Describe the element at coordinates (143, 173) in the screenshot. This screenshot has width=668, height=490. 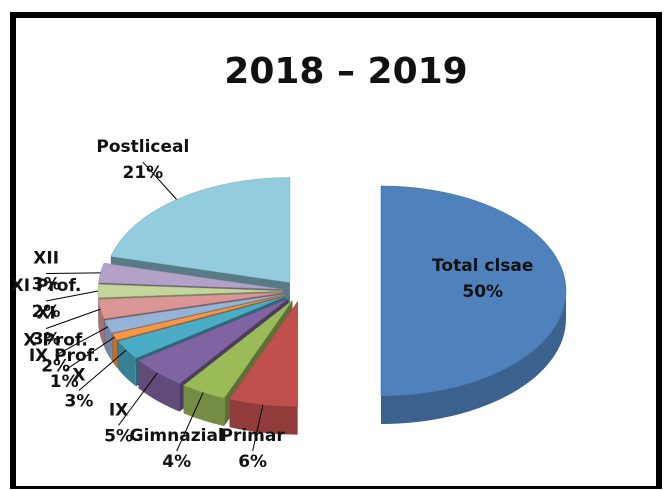
I see `slice-value-label: 21%` at that location.